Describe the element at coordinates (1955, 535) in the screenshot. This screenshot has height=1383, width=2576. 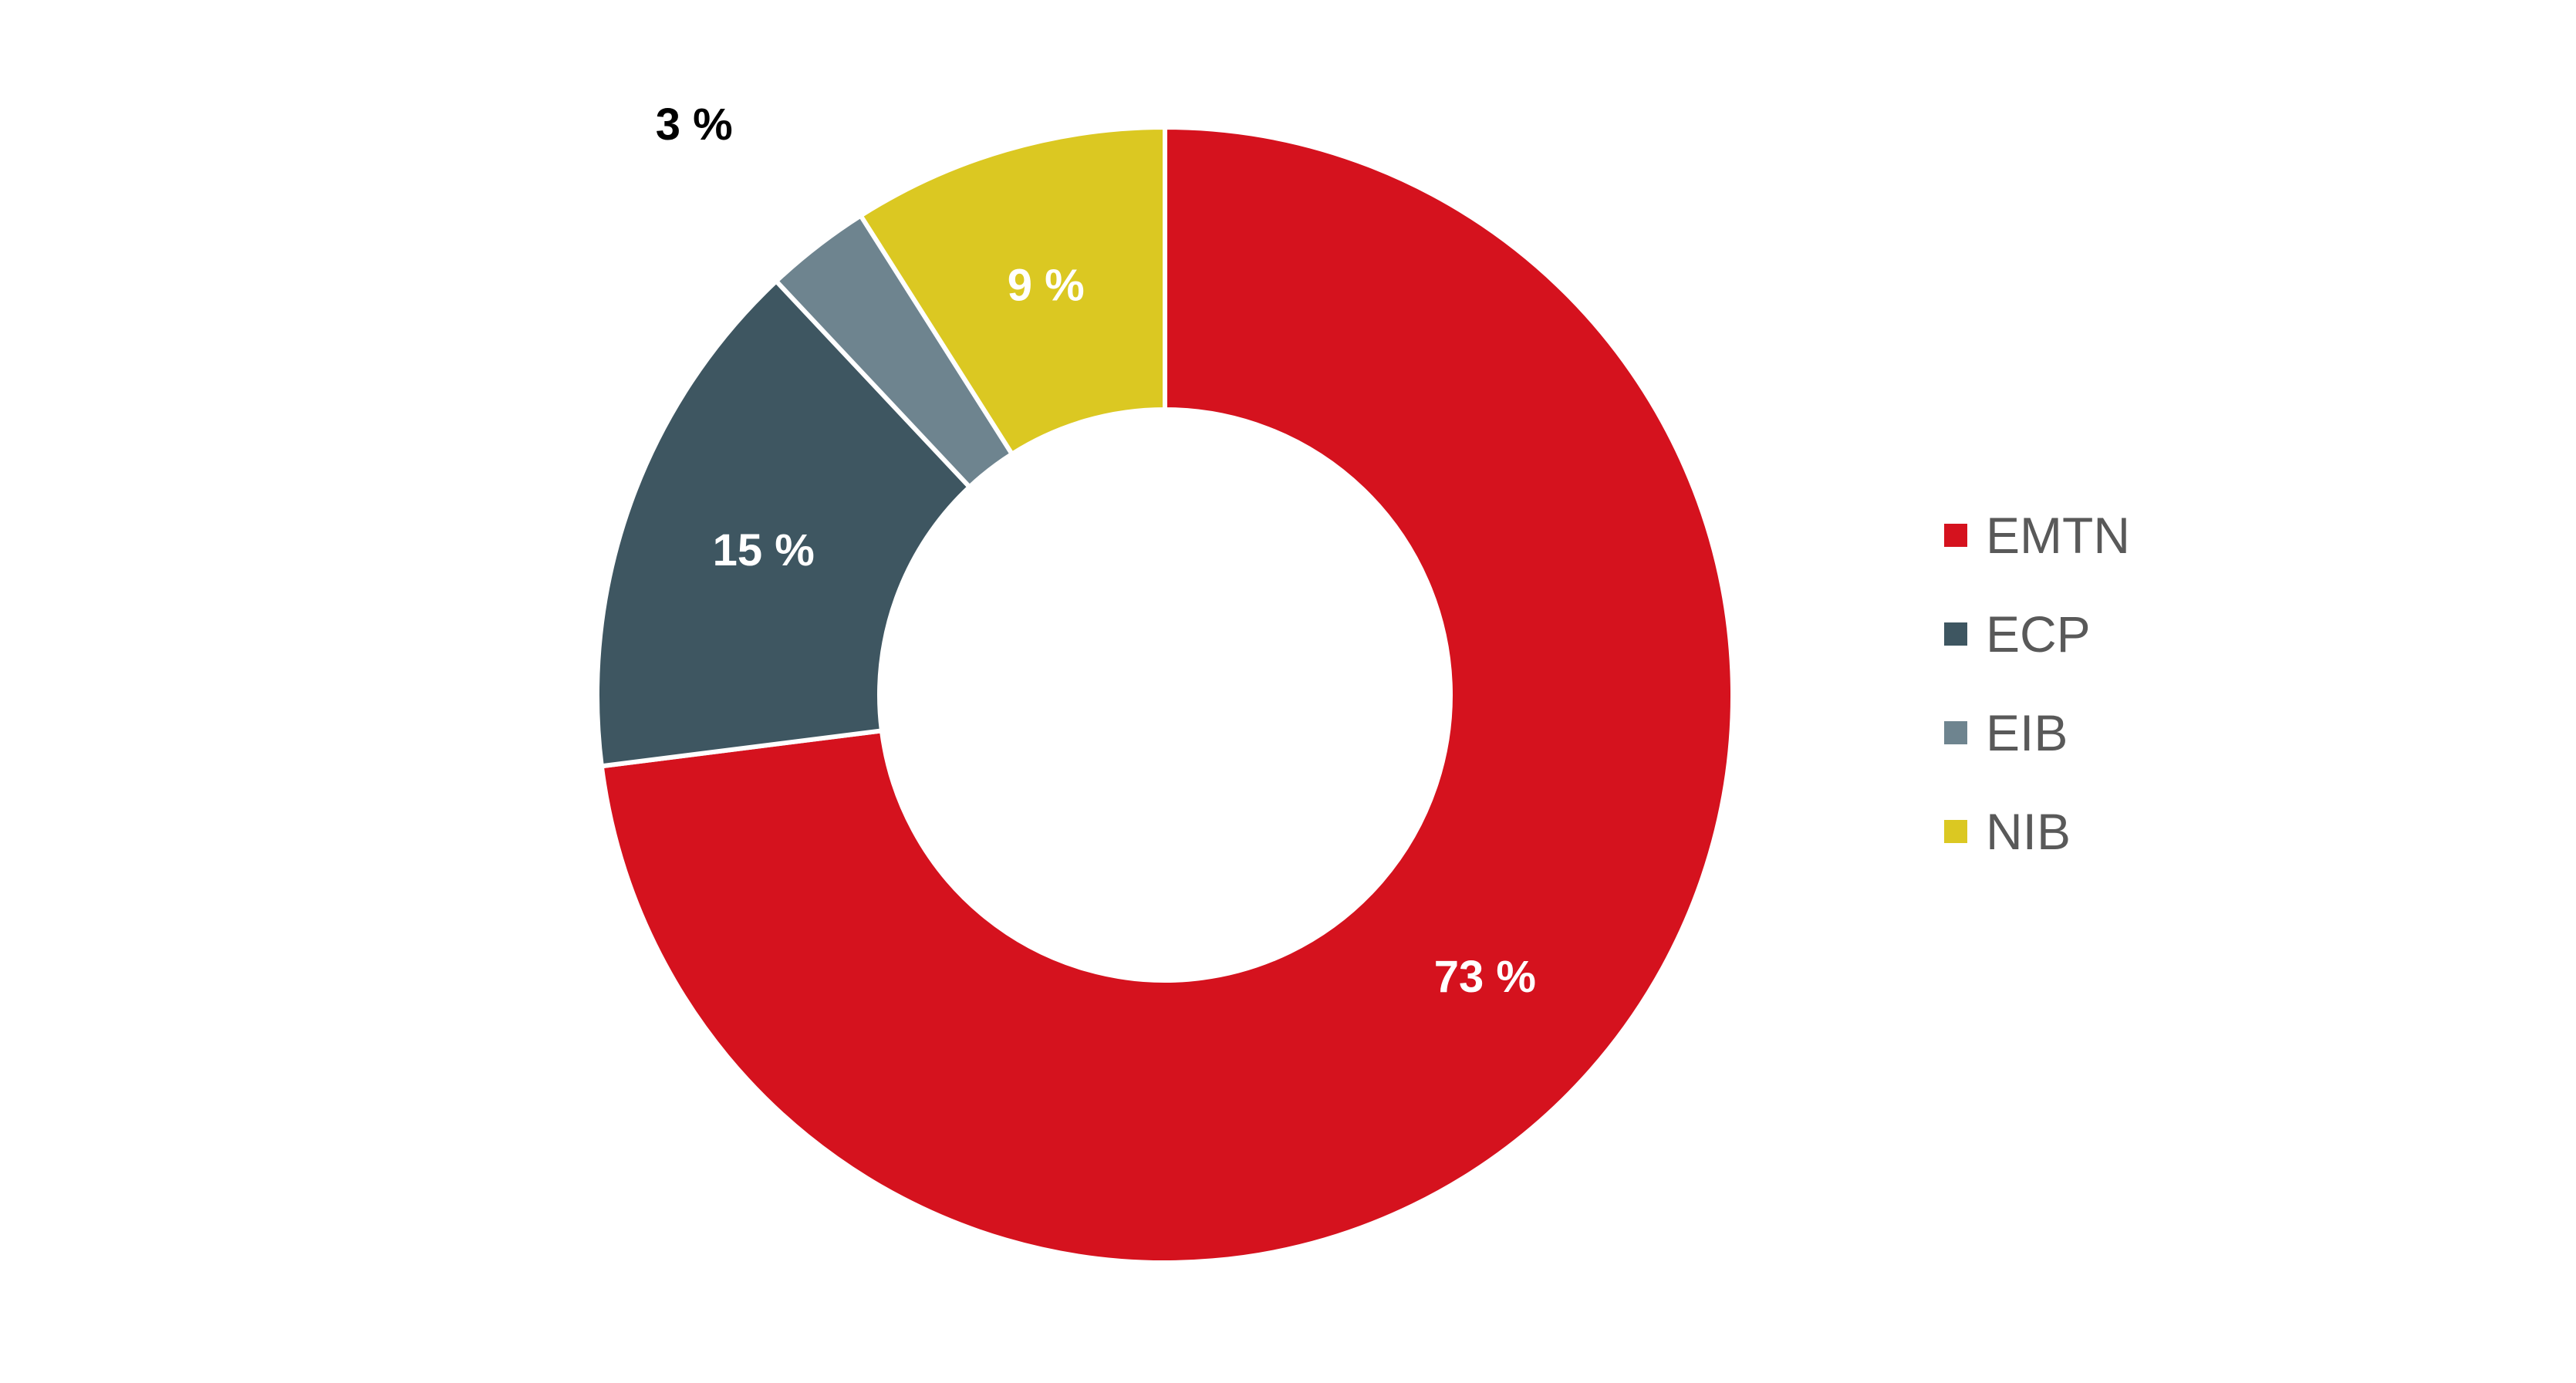
I see `legend-swatch-emtn` at that location.